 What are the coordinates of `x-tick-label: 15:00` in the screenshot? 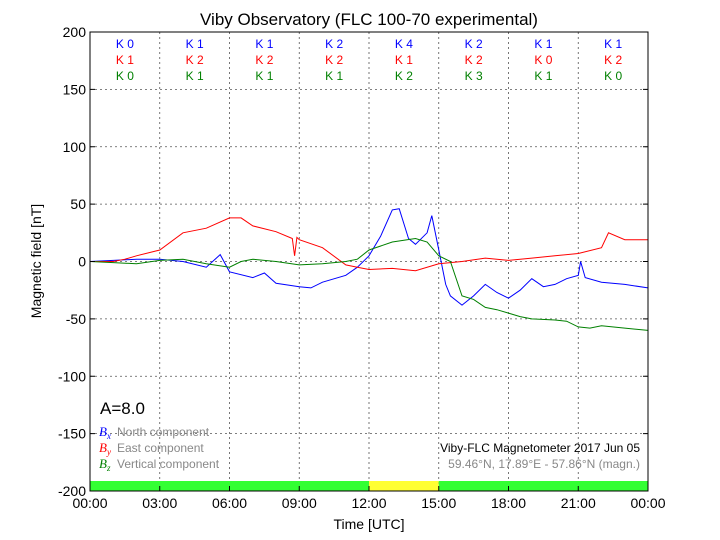 It's located at (438, 503).